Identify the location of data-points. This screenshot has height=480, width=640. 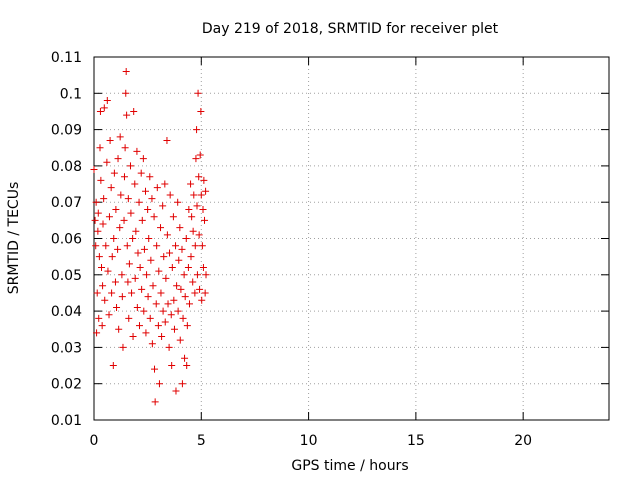
(150, 237).